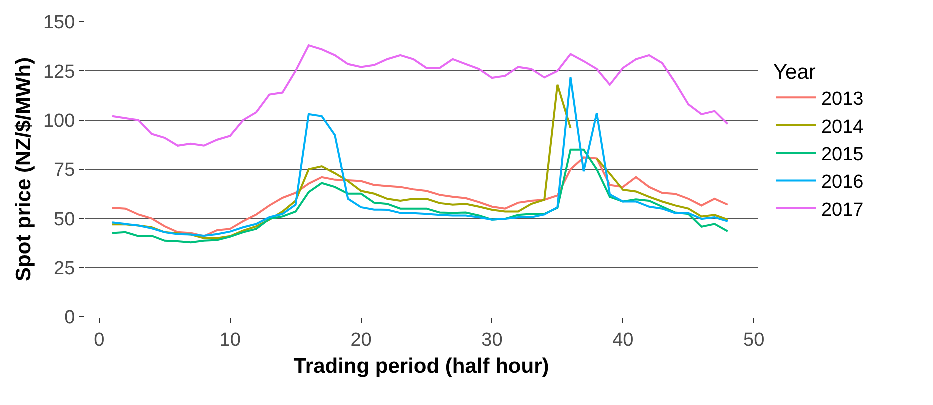 The width and height of the screenshot is (933, 405). What do you see at coordinates (842, 155) in the screenshot?
I see `legend-label: 2015` at bounding box center [842, 155].